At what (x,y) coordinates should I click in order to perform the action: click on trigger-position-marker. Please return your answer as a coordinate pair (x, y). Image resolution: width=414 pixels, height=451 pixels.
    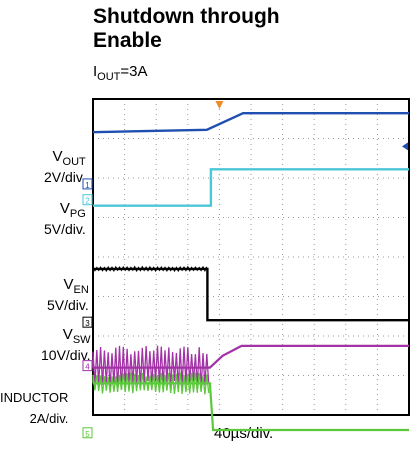
    Looking at the image, I should click on (219, 105).